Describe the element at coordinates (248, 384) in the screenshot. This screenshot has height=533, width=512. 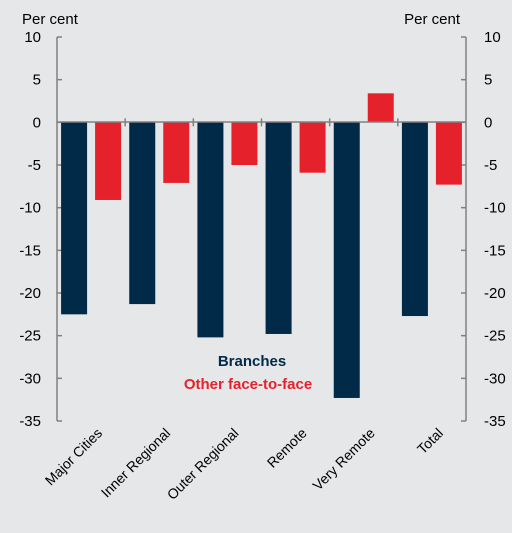
I see `legend-other-face-to-face: Other face-to-face` at that location.